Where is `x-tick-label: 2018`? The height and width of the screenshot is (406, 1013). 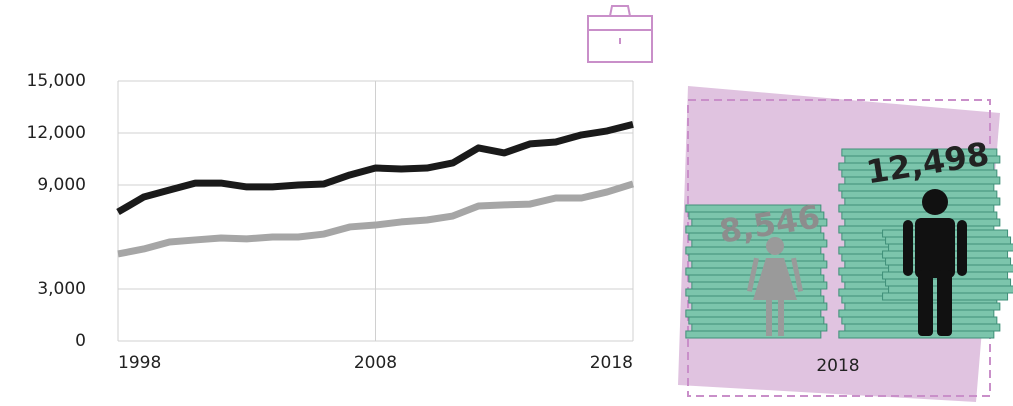
x-tick-label: 2018 is located at coordinates (611, 363).